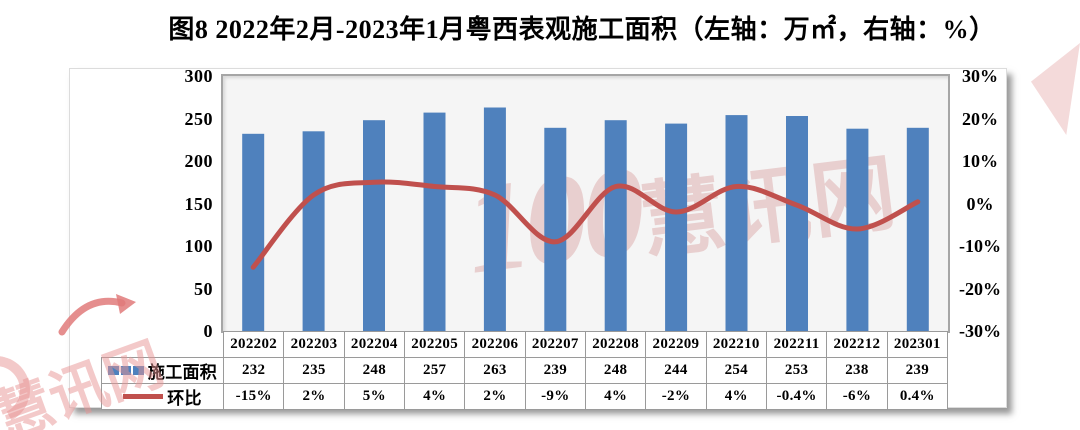 The image size is (1080, 430). What do you see at coordinates (143, 396) in the screenshot?
I see `line-swatch-icon` at bounding box center [143, 396].